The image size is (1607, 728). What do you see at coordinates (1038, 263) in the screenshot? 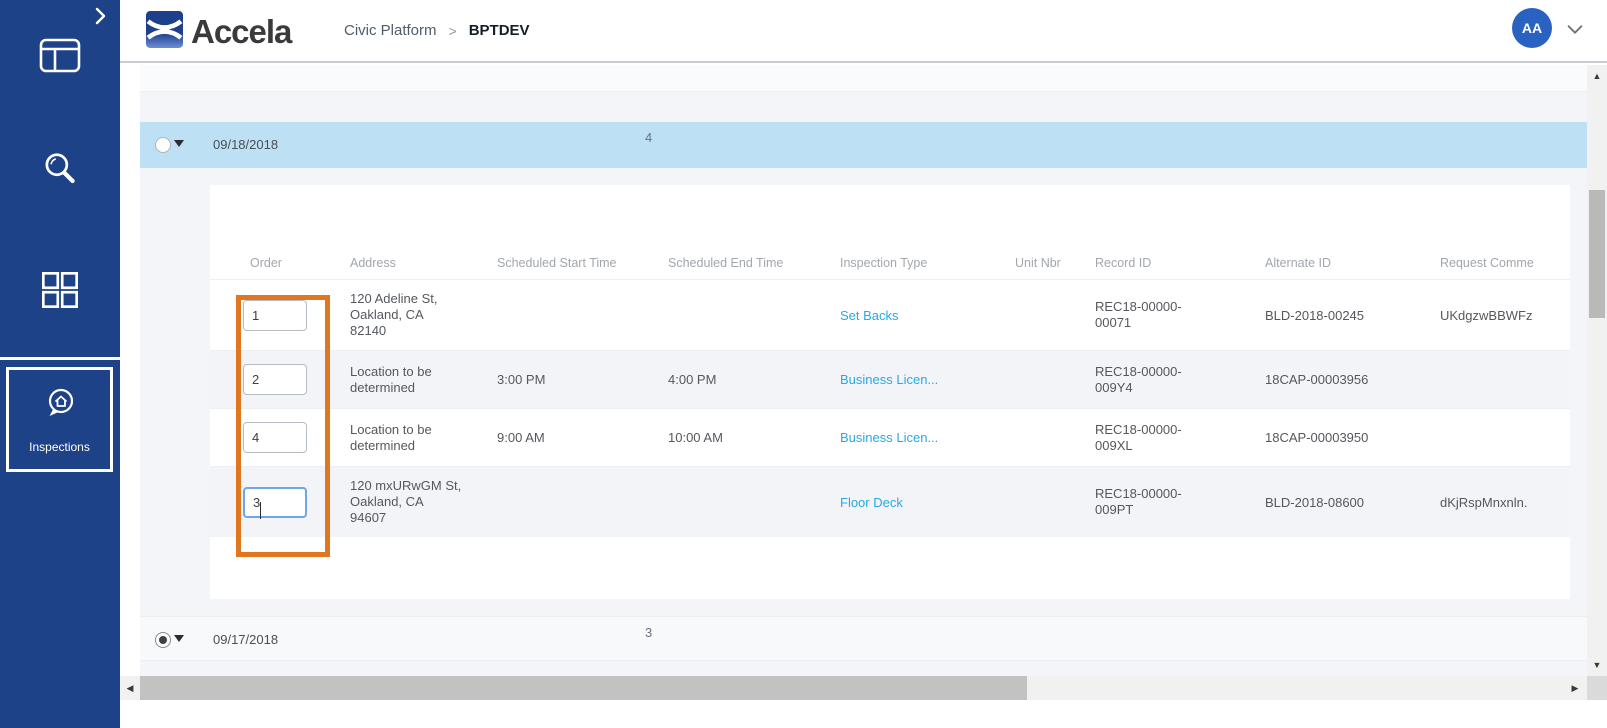
I see `column-header-unit-nbr: Unit Nbr` at bounding box center [1038, 263].